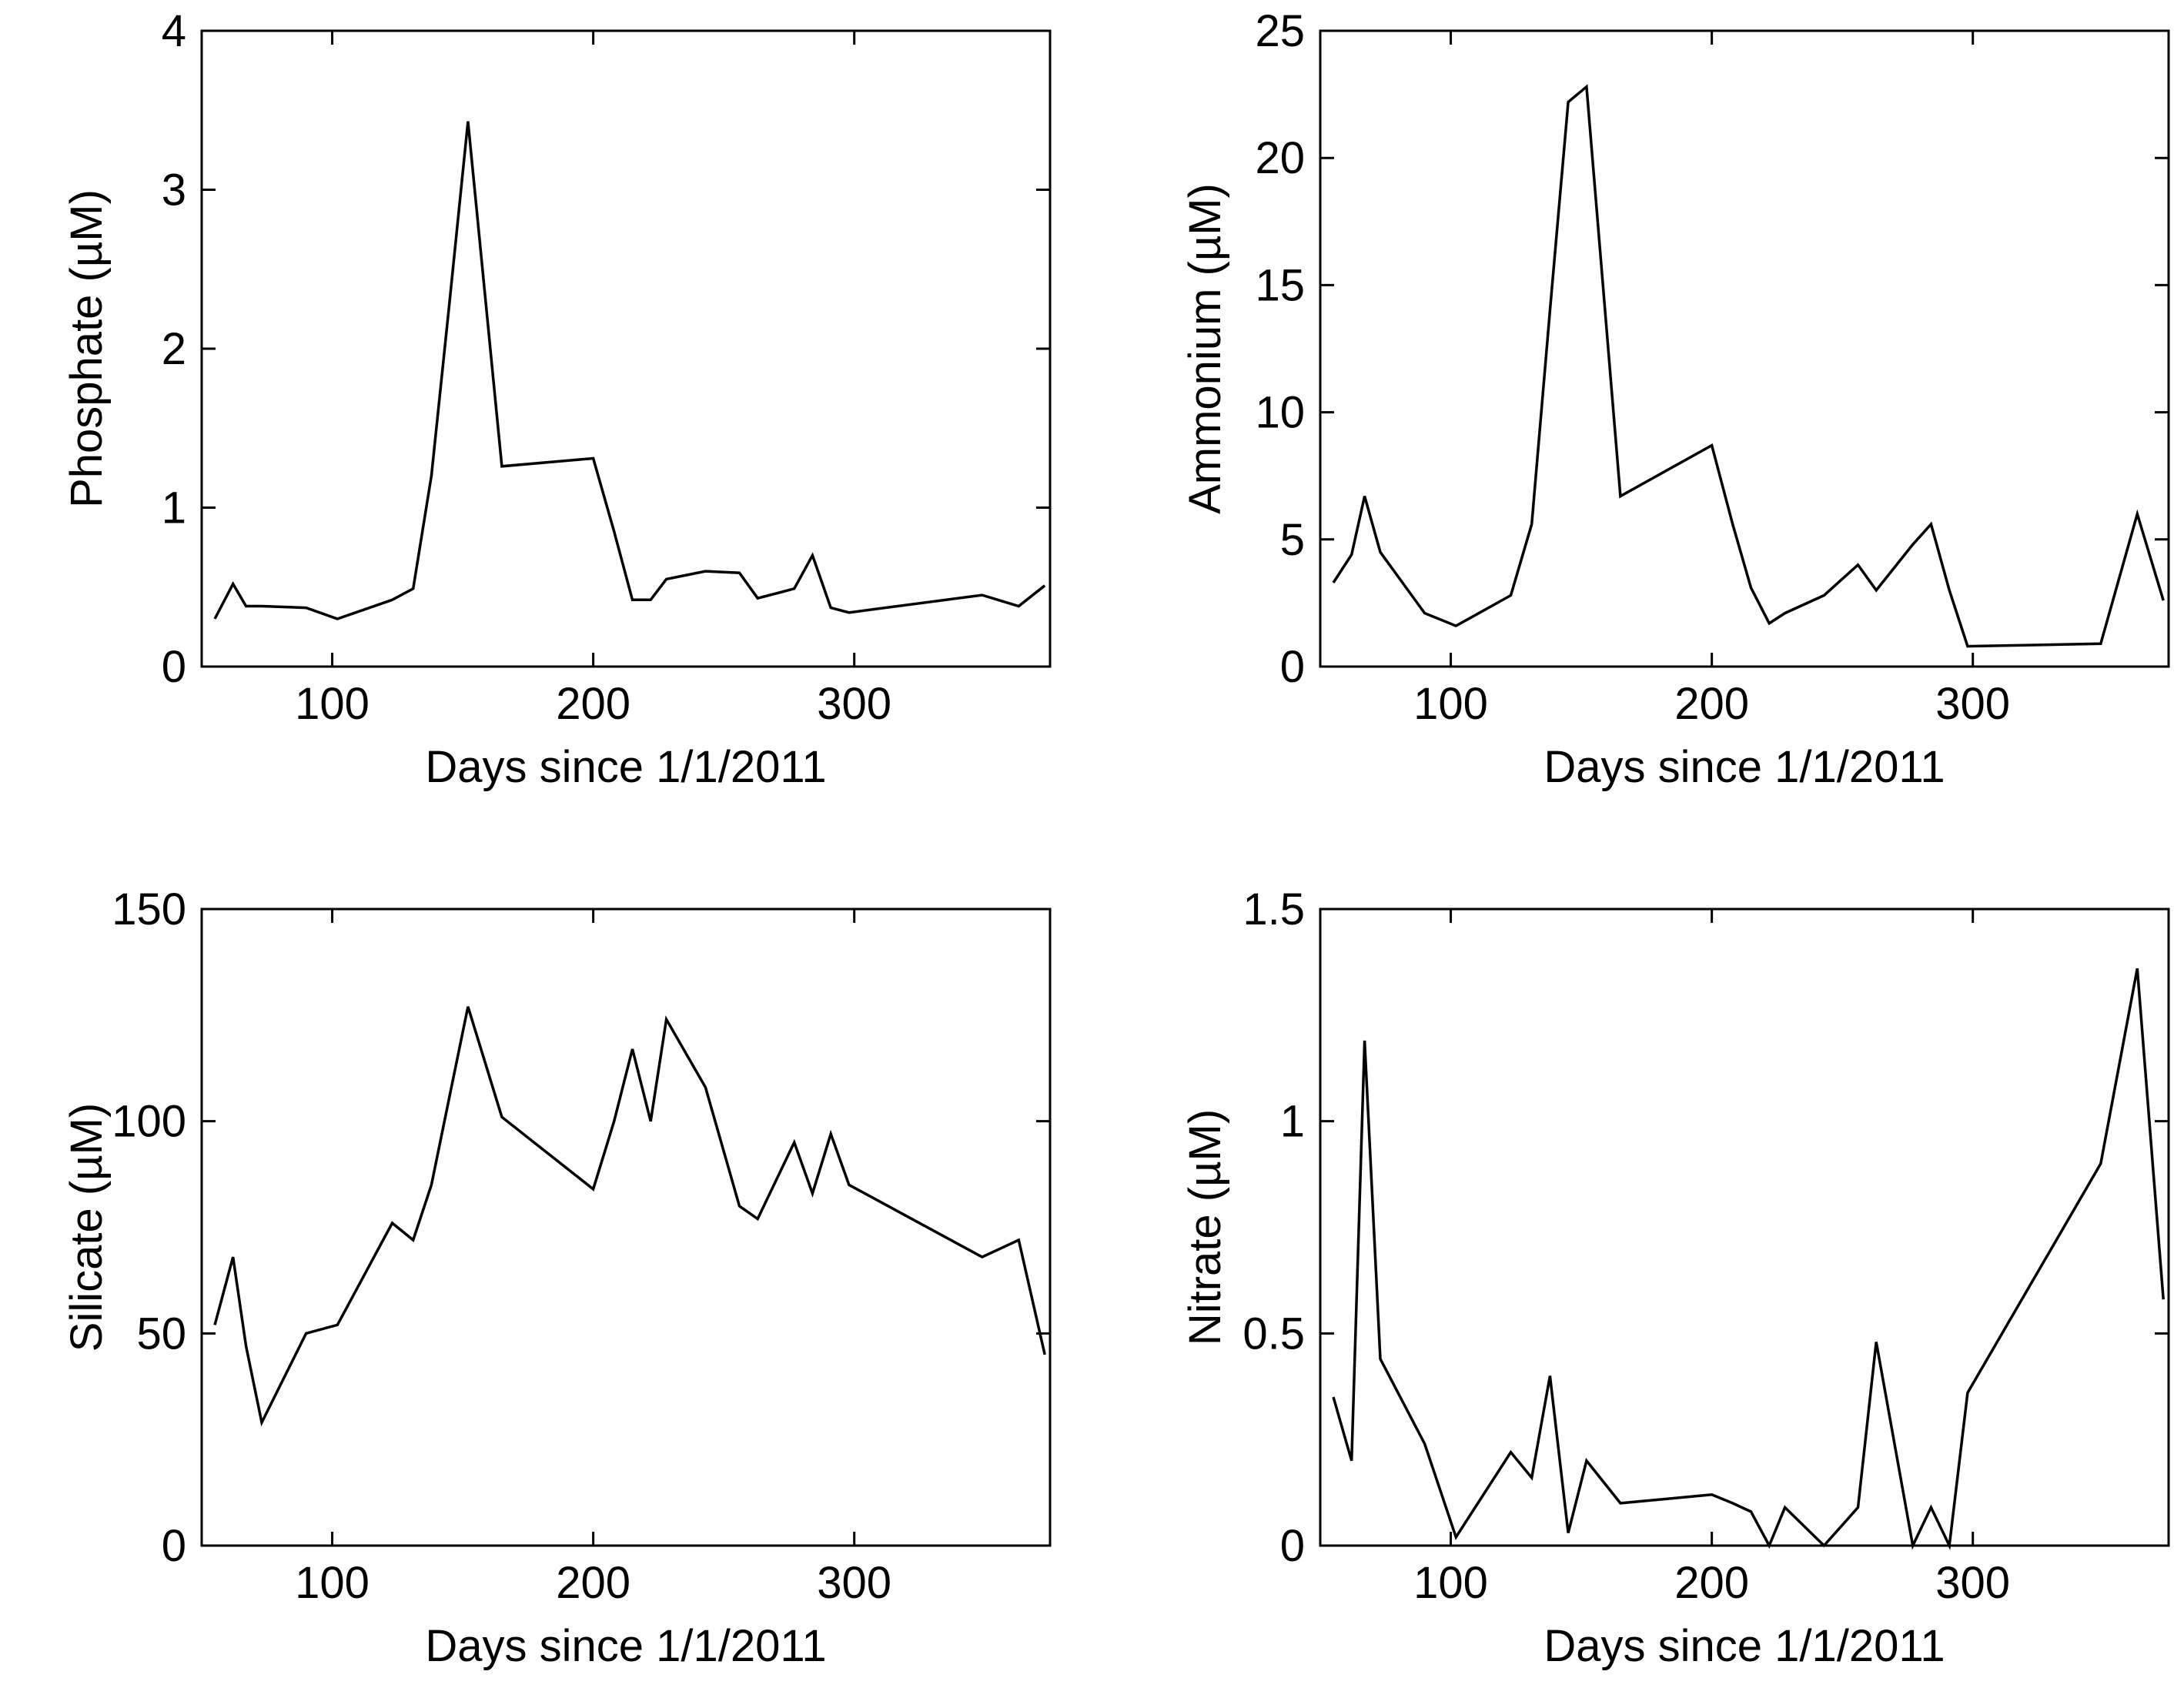  What do you see at coordinates (1205, 1227) in the screenshot?
I see `y-axis-label: Nitrate (µM)` at bounding box center [1205, 1227].